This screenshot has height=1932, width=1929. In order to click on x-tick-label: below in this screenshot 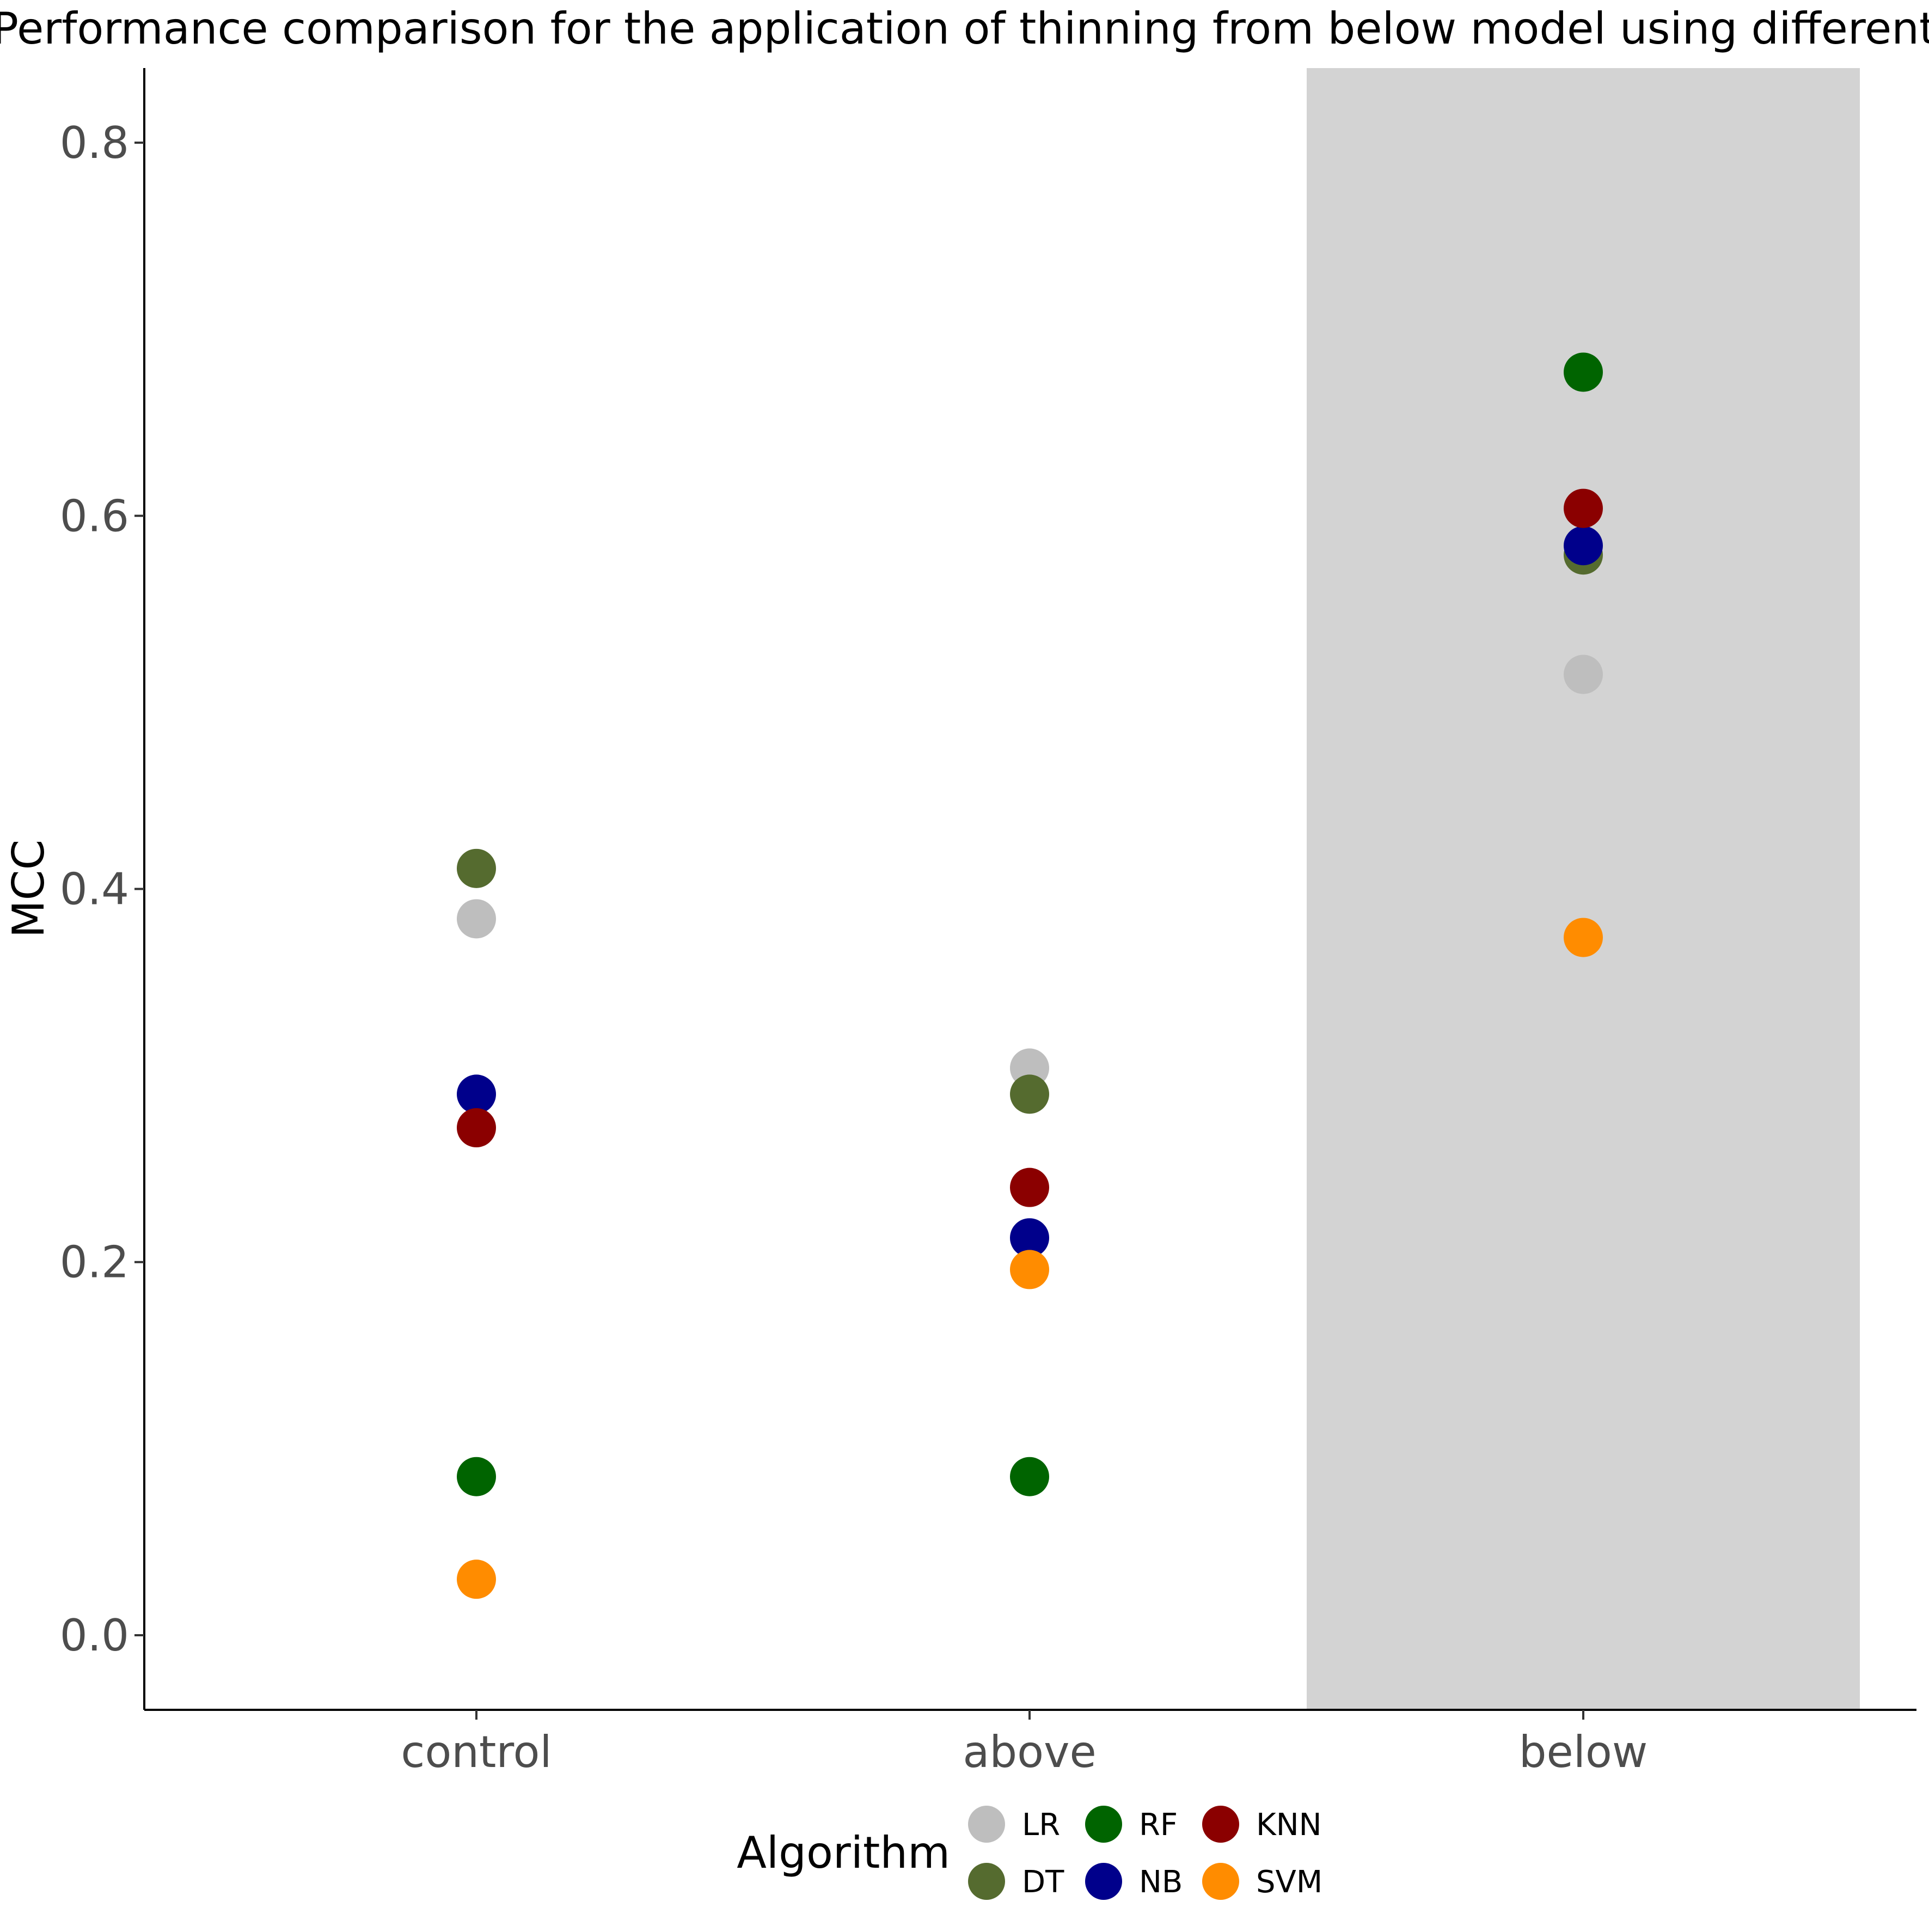, I will do `click(1583, 1752)`.